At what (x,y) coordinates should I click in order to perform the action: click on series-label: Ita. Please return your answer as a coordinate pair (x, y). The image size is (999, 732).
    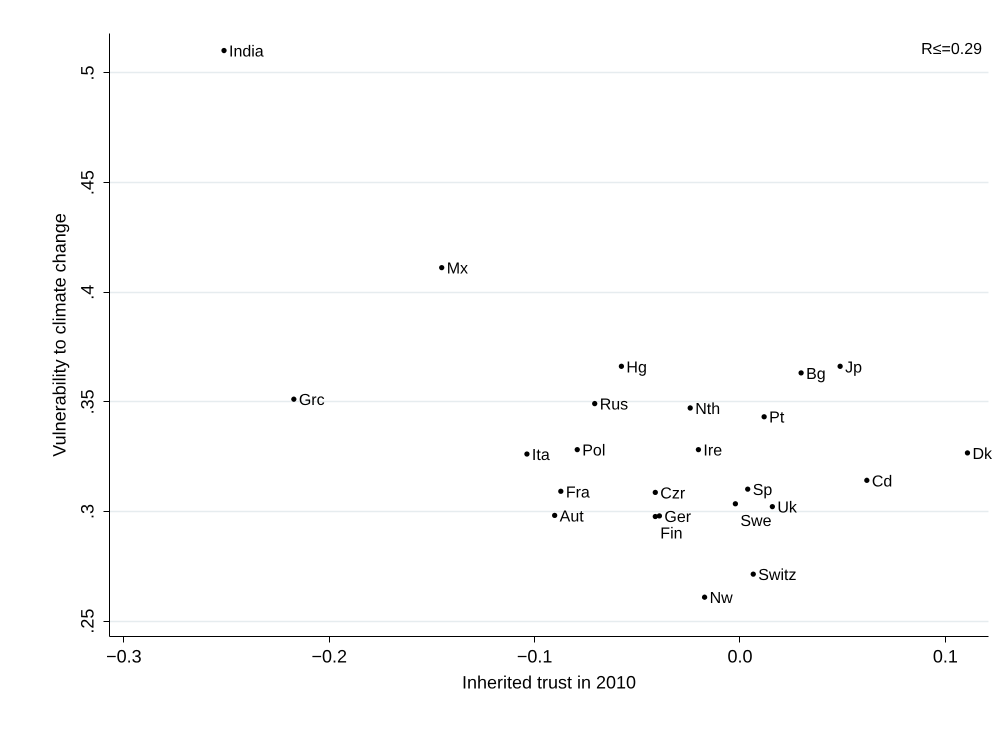
    Looking at the image, I should click on (541, 455).